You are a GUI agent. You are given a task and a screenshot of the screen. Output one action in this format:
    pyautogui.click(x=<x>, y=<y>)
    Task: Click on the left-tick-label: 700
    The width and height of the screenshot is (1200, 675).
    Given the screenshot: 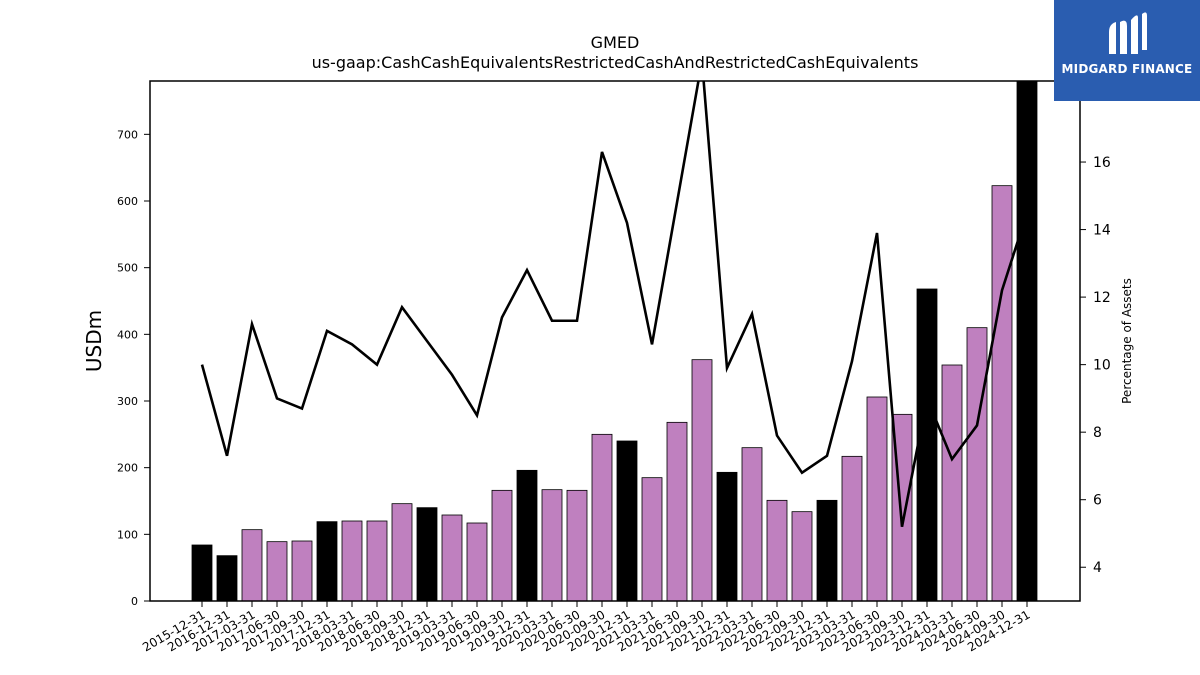 What is the action you would take?
    pyautogui.click(x=127, y=134)
    